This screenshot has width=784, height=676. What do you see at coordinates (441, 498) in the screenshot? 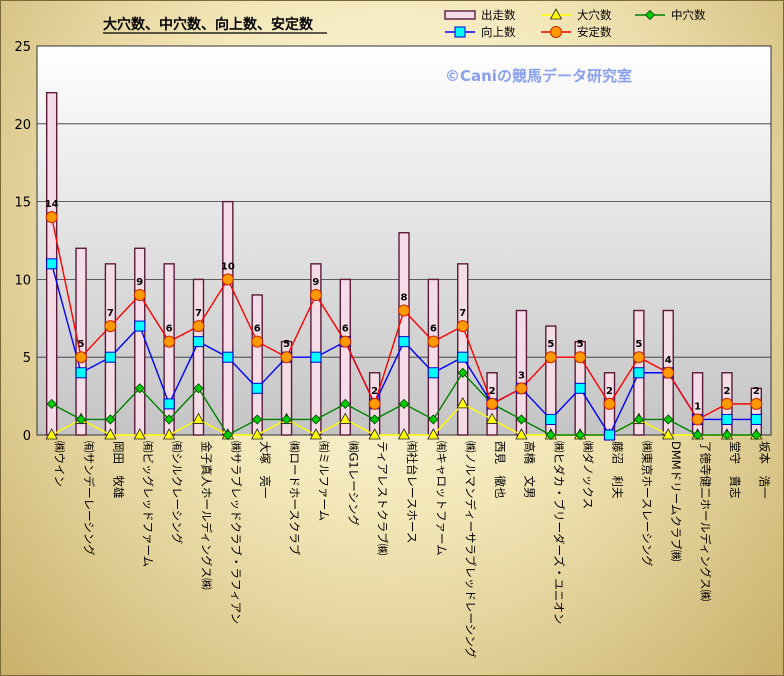
I see `category-label: ㈲キャロットファーム` at bounding box center [441, 498].